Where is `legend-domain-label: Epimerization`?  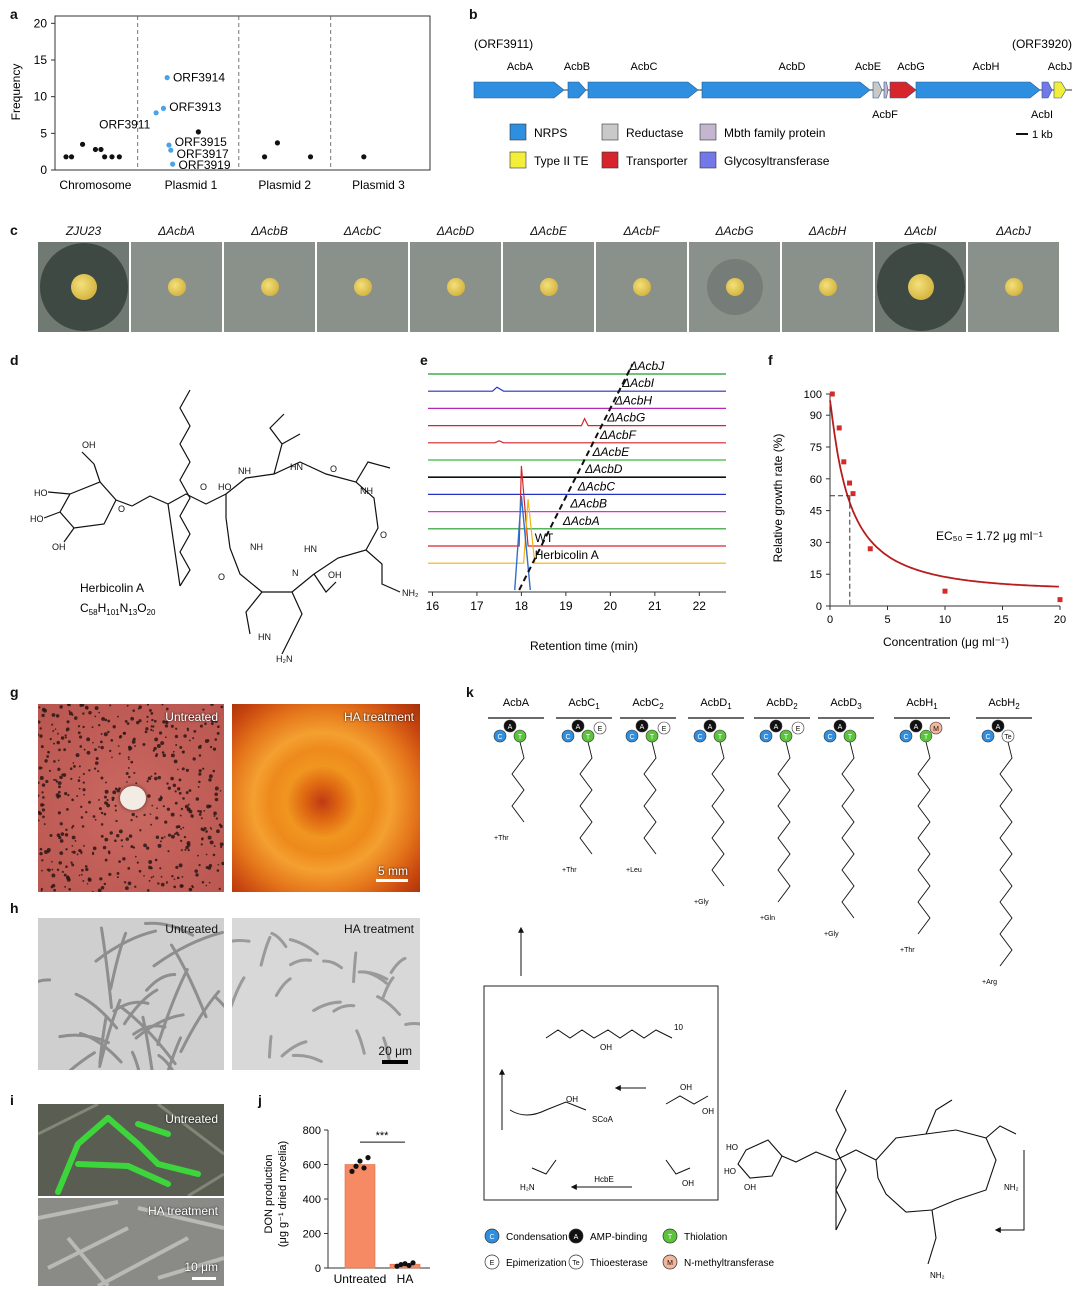 legend-domain-label: Epimerization is located at coordinates (536, 1263).